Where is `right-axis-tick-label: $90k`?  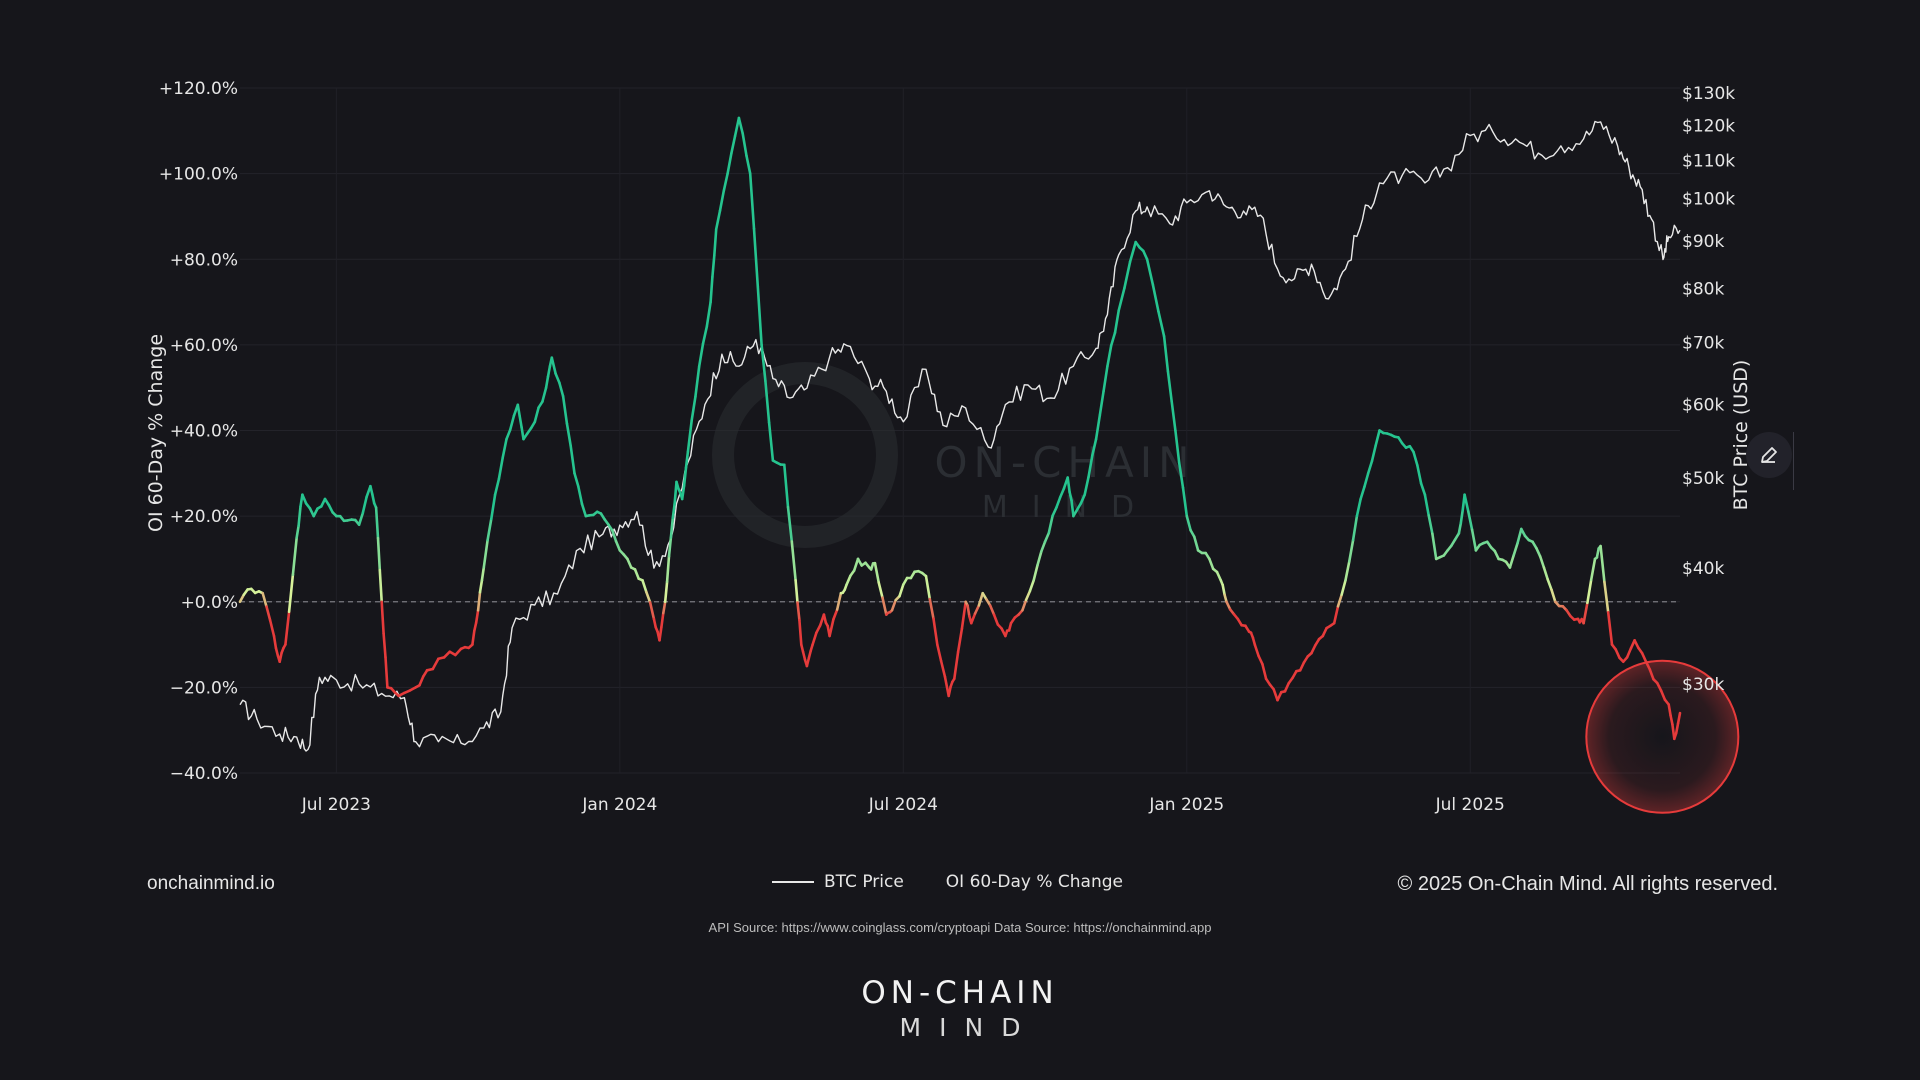
right-axis-tick-label: $90k is located at coordinates (1703, 242).